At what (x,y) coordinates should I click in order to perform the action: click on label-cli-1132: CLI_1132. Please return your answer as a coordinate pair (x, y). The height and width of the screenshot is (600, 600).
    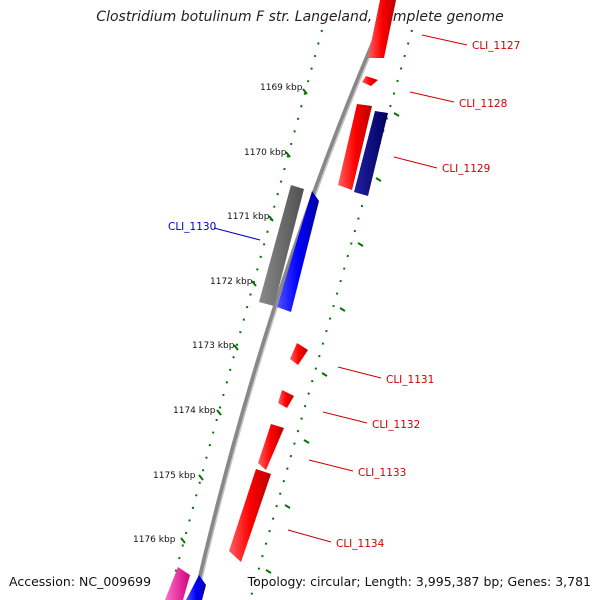
    Looking at the image, I should click on (371, 421).